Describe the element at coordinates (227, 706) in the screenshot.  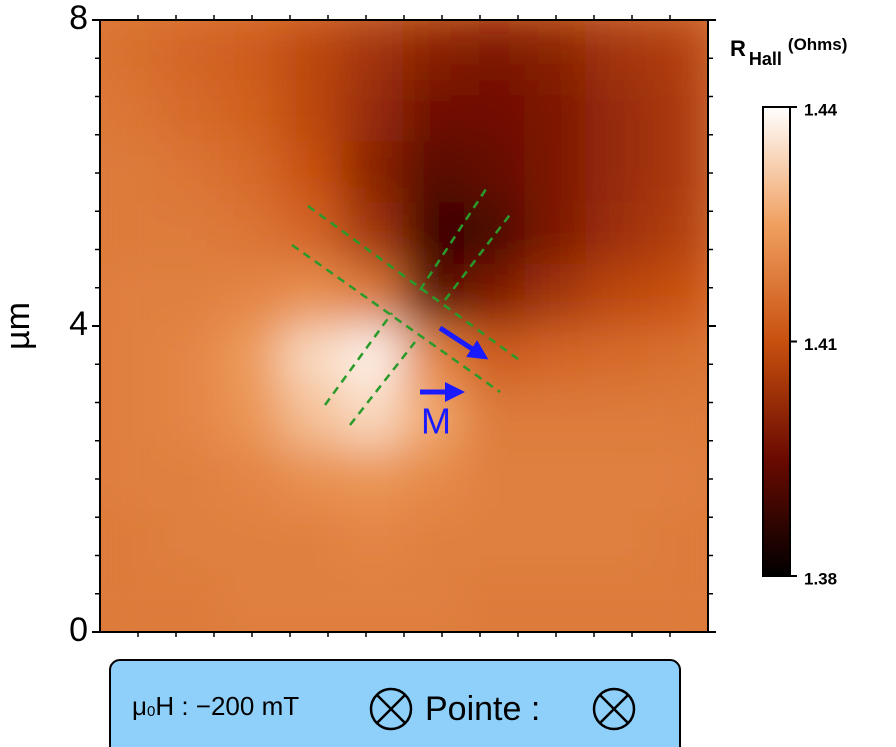
I see `field-rest: H : −200 mT` at that location.